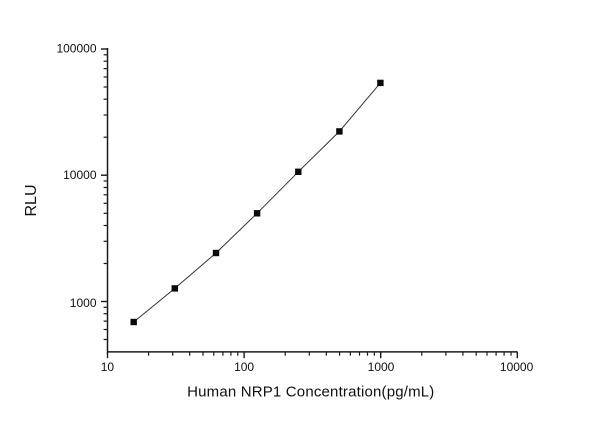 The width and height of the screenshot is (600, 421). Describe the element at coordinates (108, 367) in the screenshot. I see `svg-text: 10` at that location.